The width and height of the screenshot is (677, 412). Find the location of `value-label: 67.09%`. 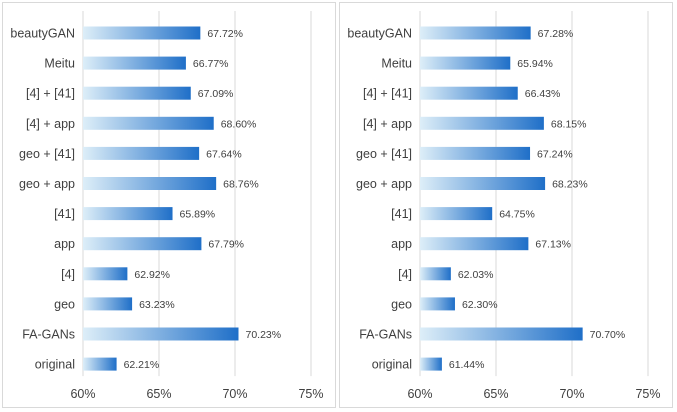

value-label: 67.09% is located at coordinates (216, 94).